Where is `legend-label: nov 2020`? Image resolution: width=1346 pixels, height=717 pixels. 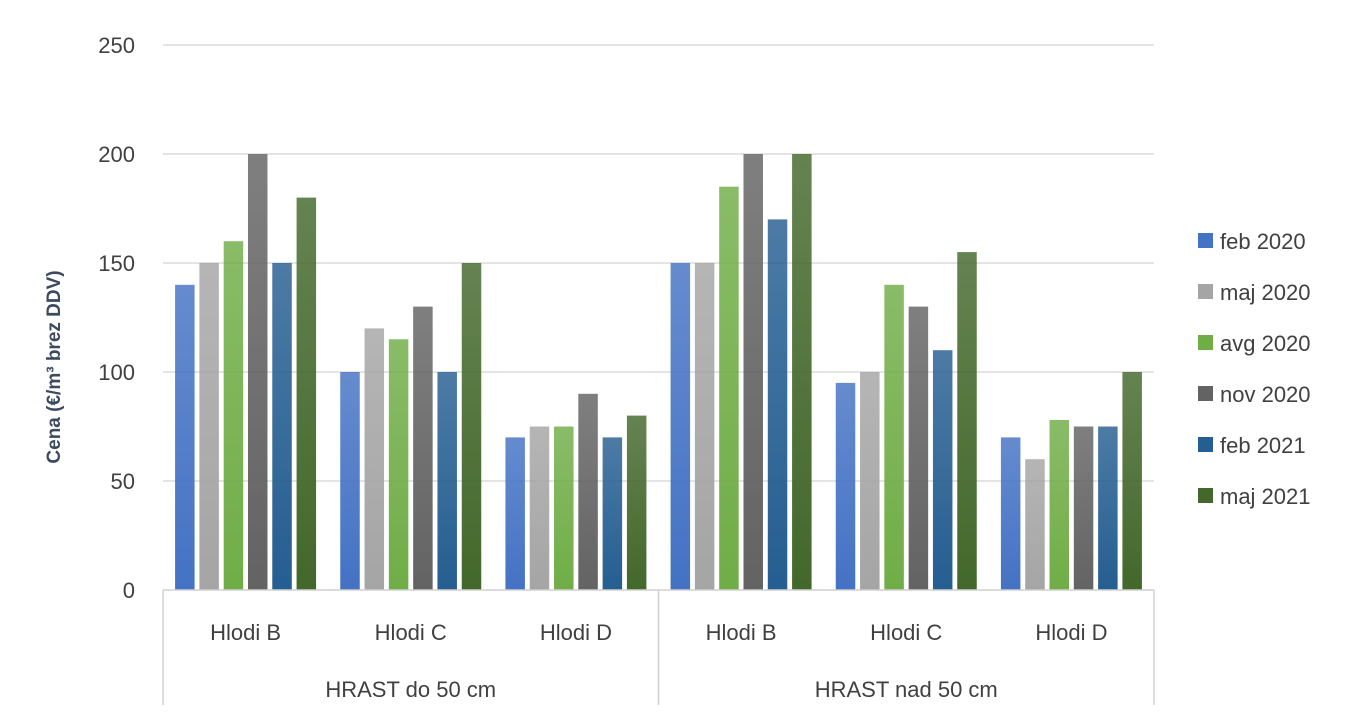
legend-label: nov 2020 is located at coordinates (1265, 394).